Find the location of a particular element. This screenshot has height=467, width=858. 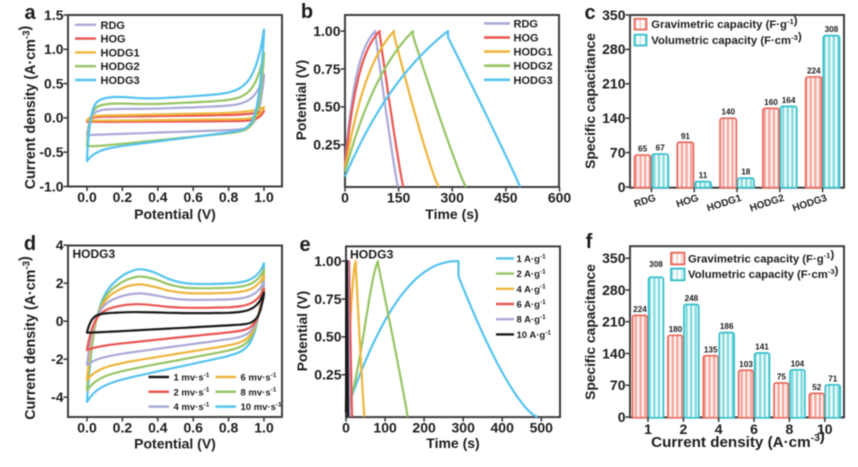

svg-text: Specific capacitance is located at coordinates (590, 101).